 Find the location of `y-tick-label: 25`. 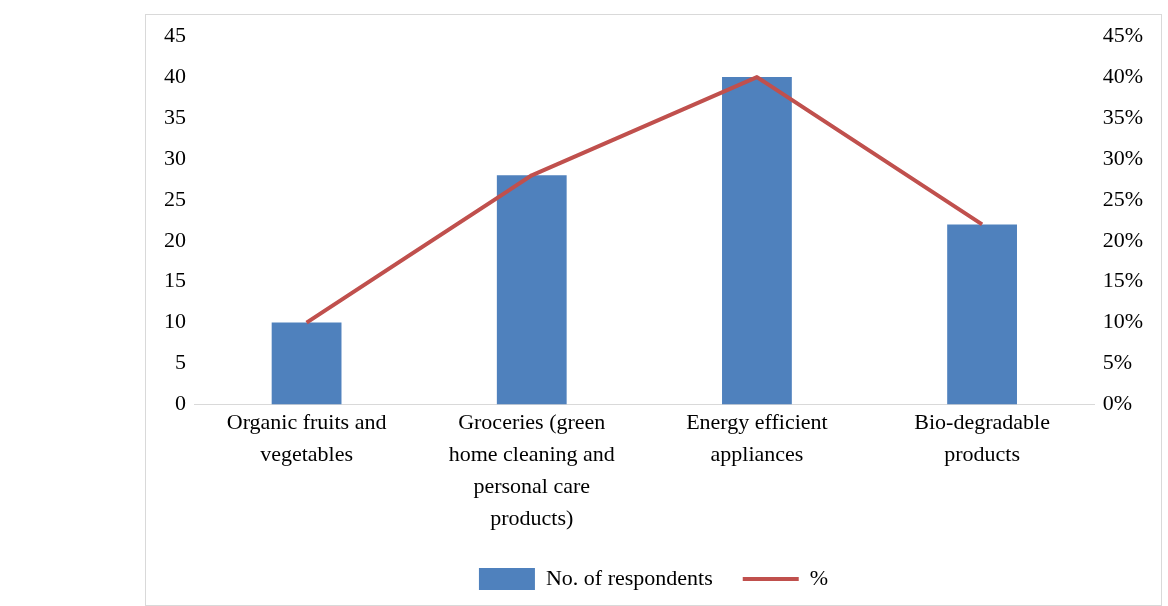

y-tick-label: 25 is located at coordinates (175, 198).